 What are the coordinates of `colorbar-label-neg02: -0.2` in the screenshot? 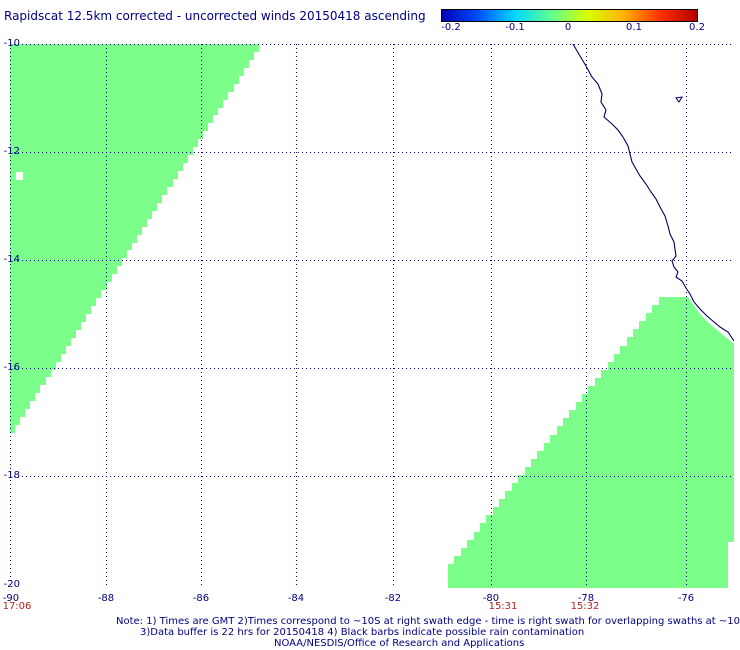 It's located at (451, 27).